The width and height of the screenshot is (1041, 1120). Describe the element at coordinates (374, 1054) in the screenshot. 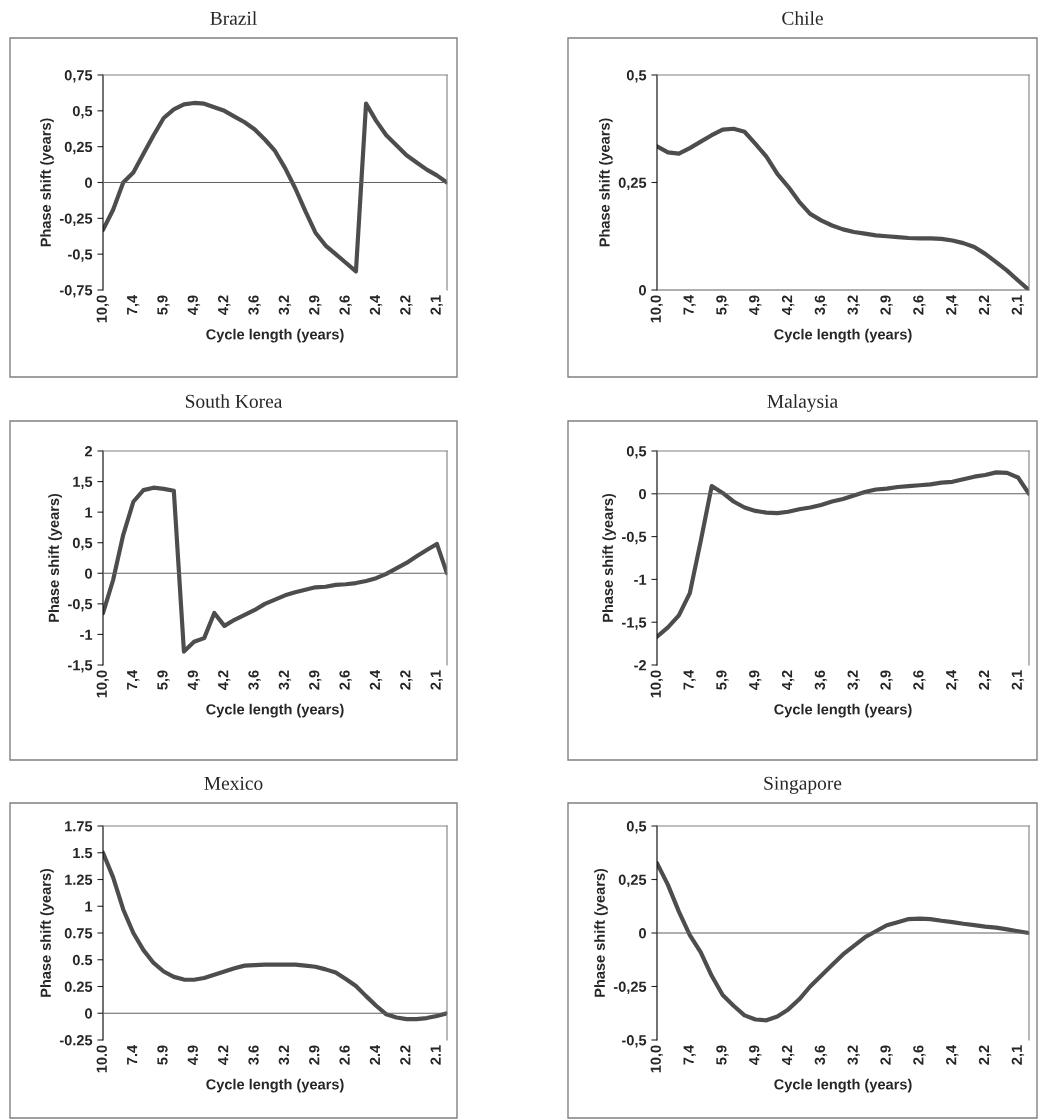

I see `x-tick-label: 2.4` at that location.